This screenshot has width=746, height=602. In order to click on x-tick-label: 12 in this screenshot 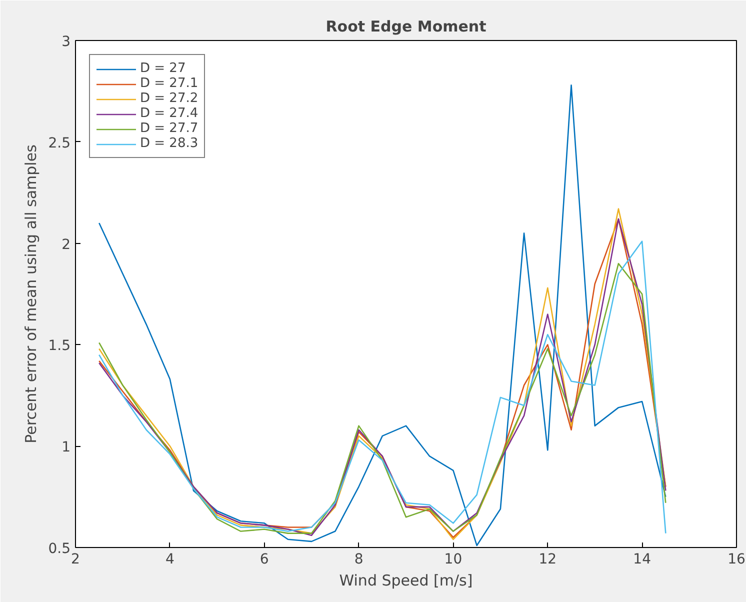, I will do `click(547, 560)`.